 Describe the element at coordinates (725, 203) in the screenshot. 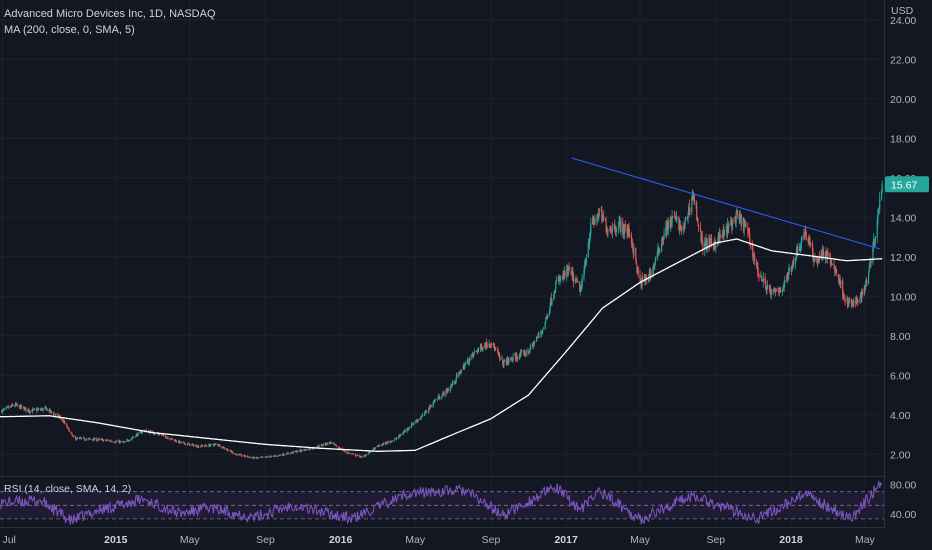

I see `trendline` at that location.